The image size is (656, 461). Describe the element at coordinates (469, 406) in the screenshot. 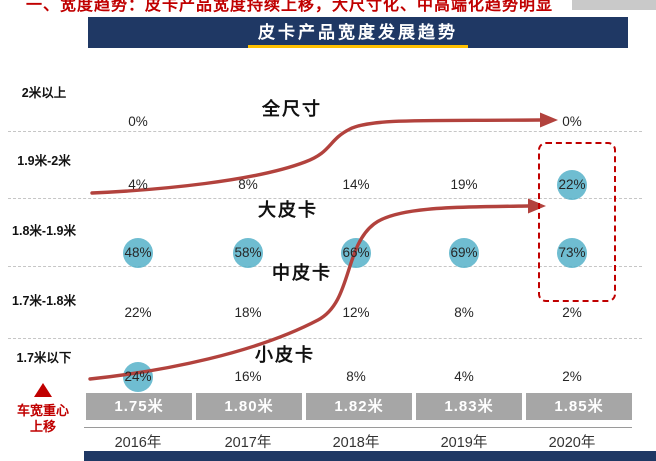

I see `avg-width-cell: 1.83米` at that location.